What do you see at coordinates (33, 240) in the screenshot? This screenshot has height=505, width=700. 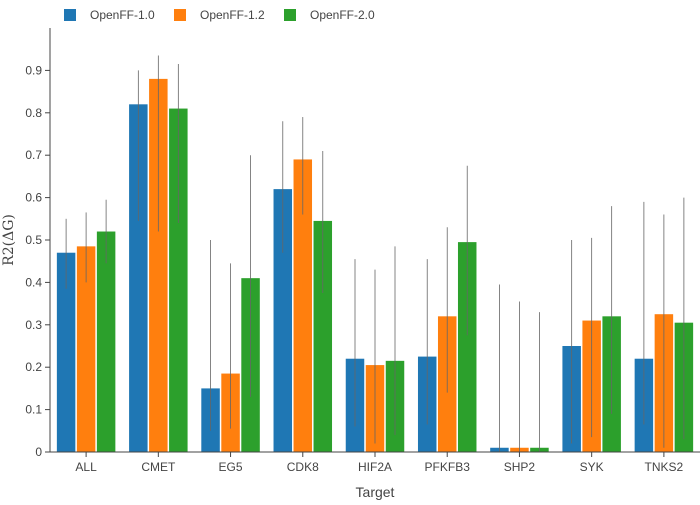 I see `y-tick-label: 0.5` at bounding box center [33, 240].